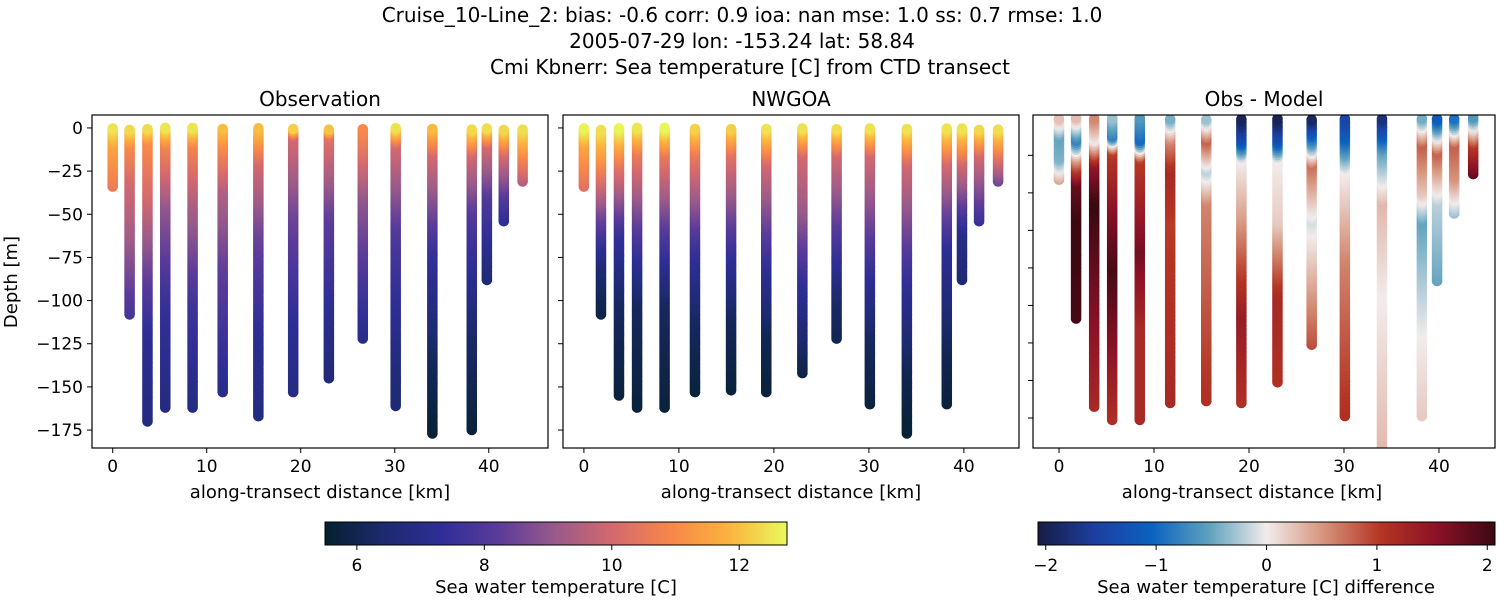 The width and height of the screenshot is (1500, 600). Describe the element at coordinates (65, 258) in the screenshot. I see `y-tick-label: −75` at that location.